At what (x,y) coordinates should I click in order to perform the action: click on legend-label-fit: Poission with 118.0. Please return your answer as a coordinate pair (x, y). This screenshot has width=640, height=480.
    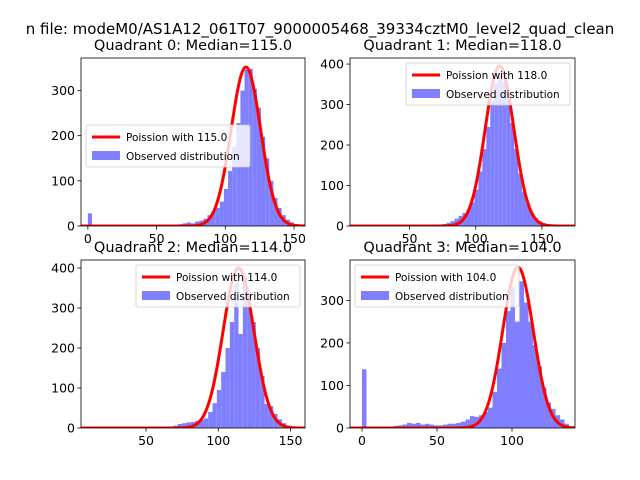
    Looking at the image, I should click on (496, 76).